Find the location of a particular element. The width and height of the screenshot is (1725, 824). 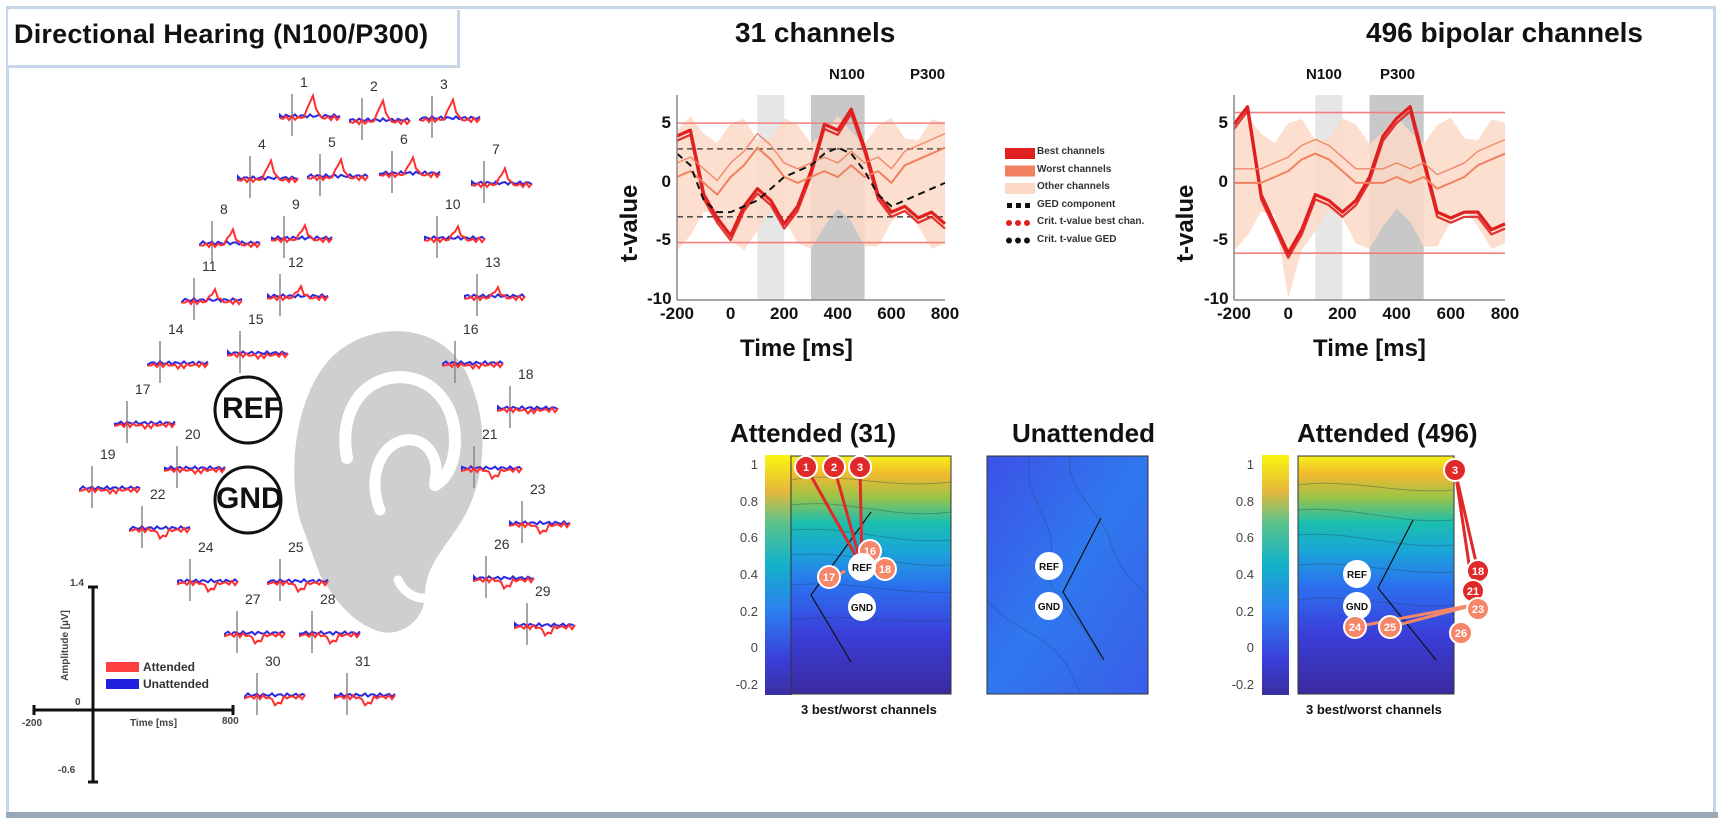

svg-text: 21 is located at coordinates (1473, 592).